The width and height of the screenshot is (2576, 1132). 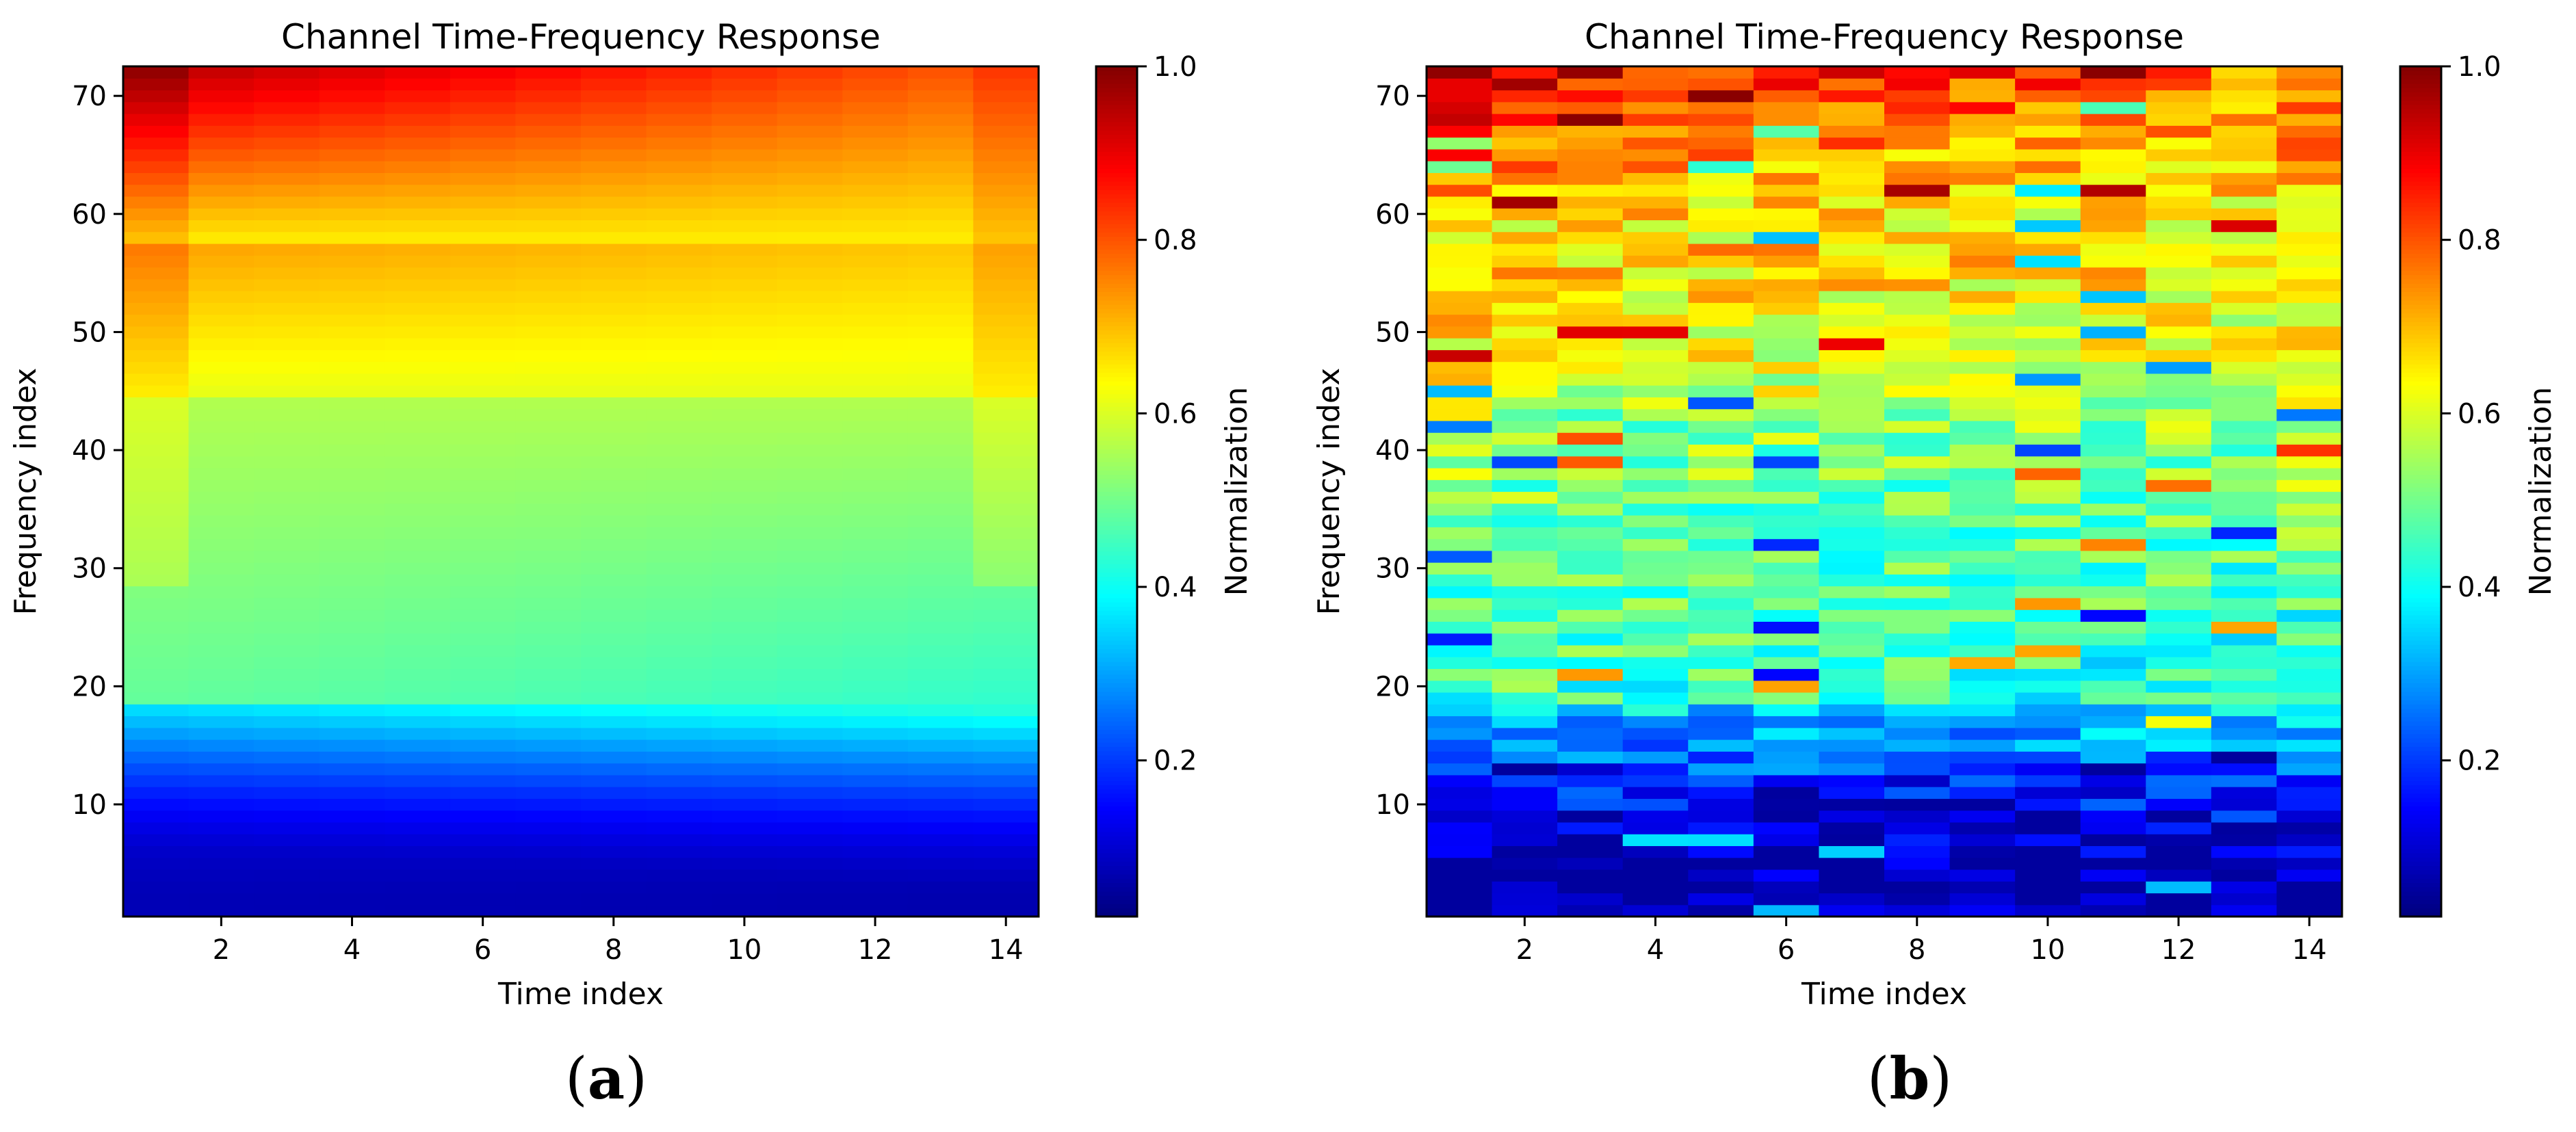 I want to click on y-tick-label: 60, so click(x=1392, y=215).